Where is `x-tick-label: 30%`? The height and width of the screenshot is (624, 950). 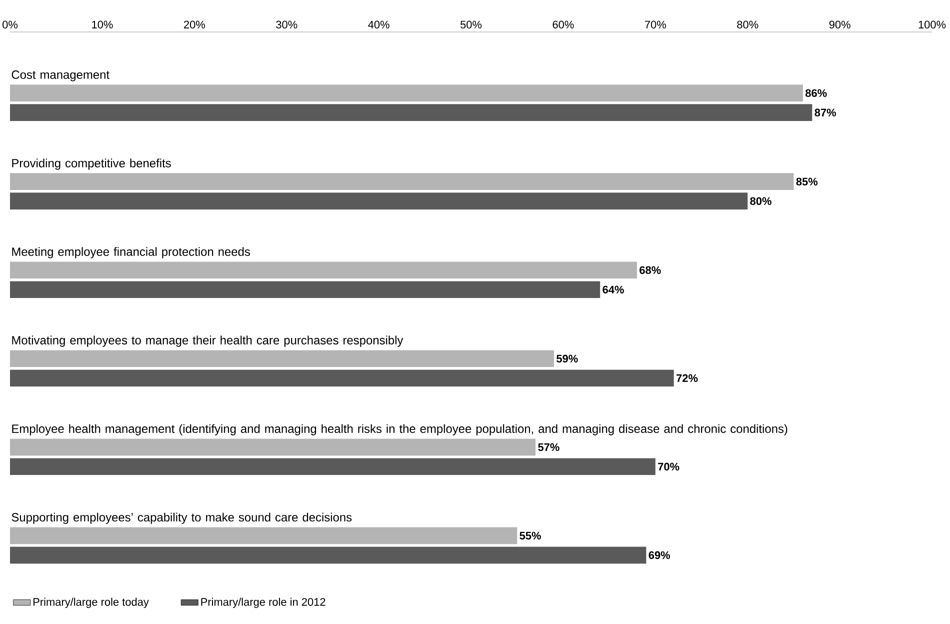 x-tick-label: 30% is located at coordinates (287, 24).